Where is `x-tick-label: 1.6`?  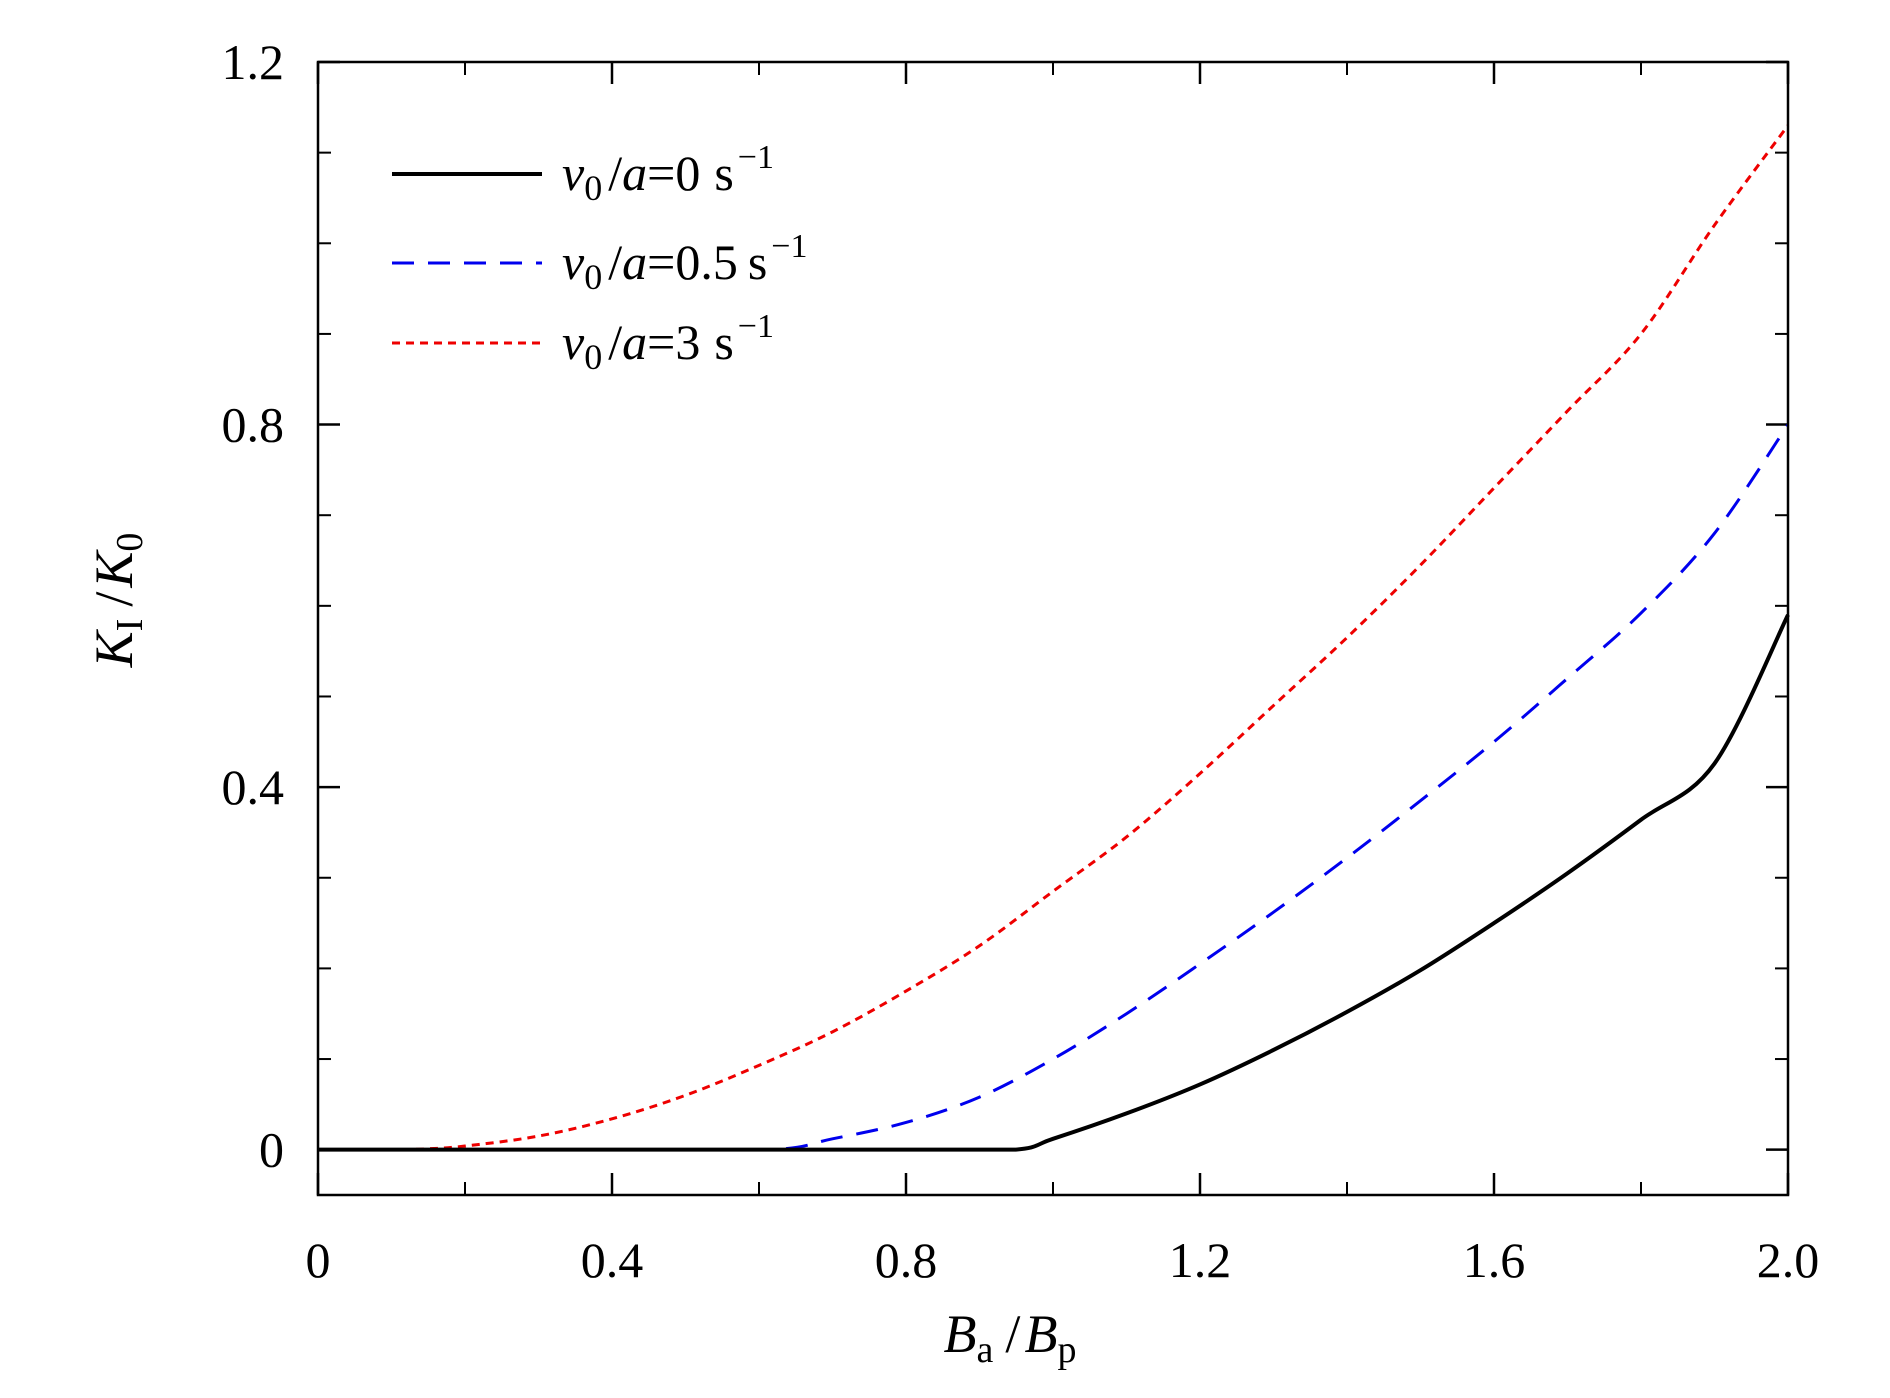
x-tick-label: 1.6 is located at coordinates (1494, 1260).